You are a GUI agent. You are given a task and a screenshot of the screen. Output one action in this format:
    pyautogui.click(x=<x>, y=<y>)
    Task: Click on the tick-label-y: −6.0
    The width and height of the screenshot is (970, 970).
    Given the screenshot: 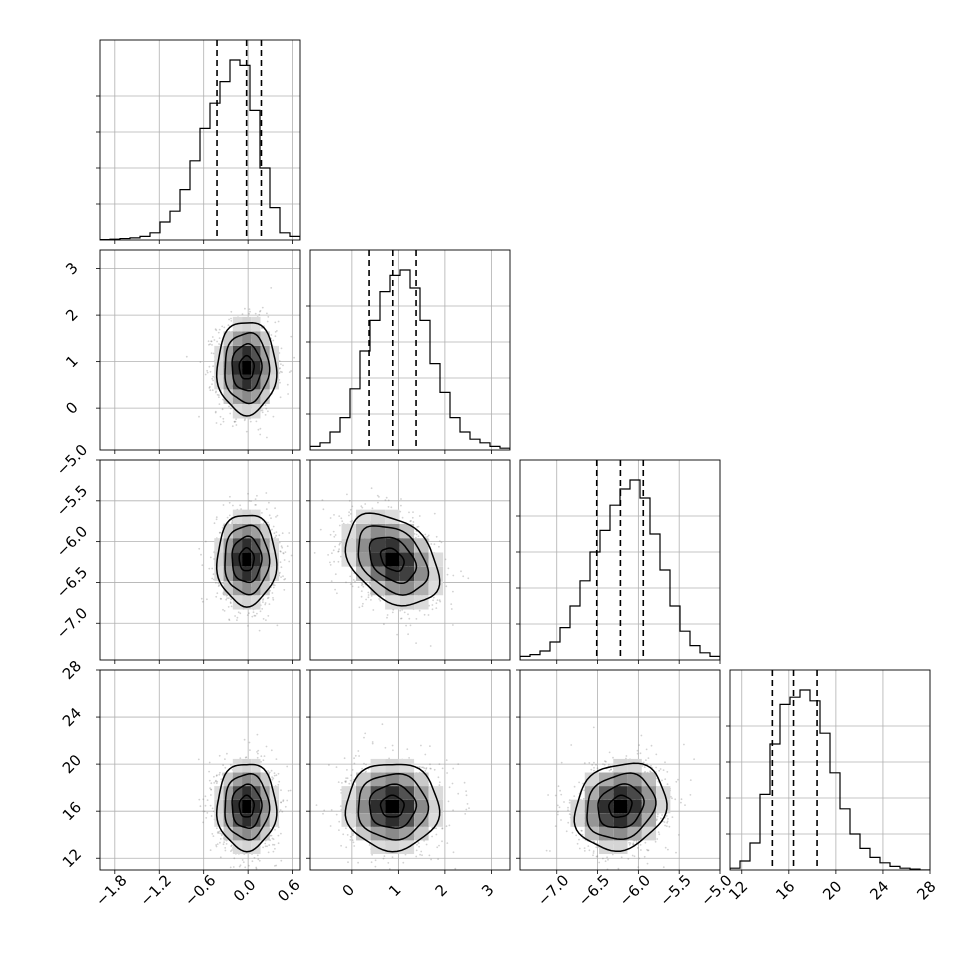 What is the action you would take?
    pyautogui.click(x=72, y=541)
    